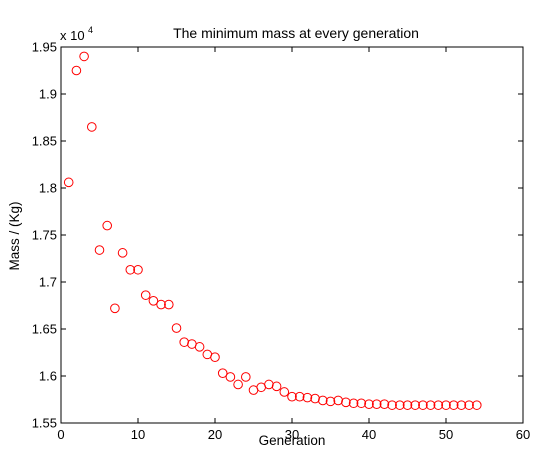 The height and width of the screenshot is (458, 550). What do you see at coordinates (44, 141) in the screenshot?
I see `y-tick-label: 1.85` at bounding box center [44, 141].